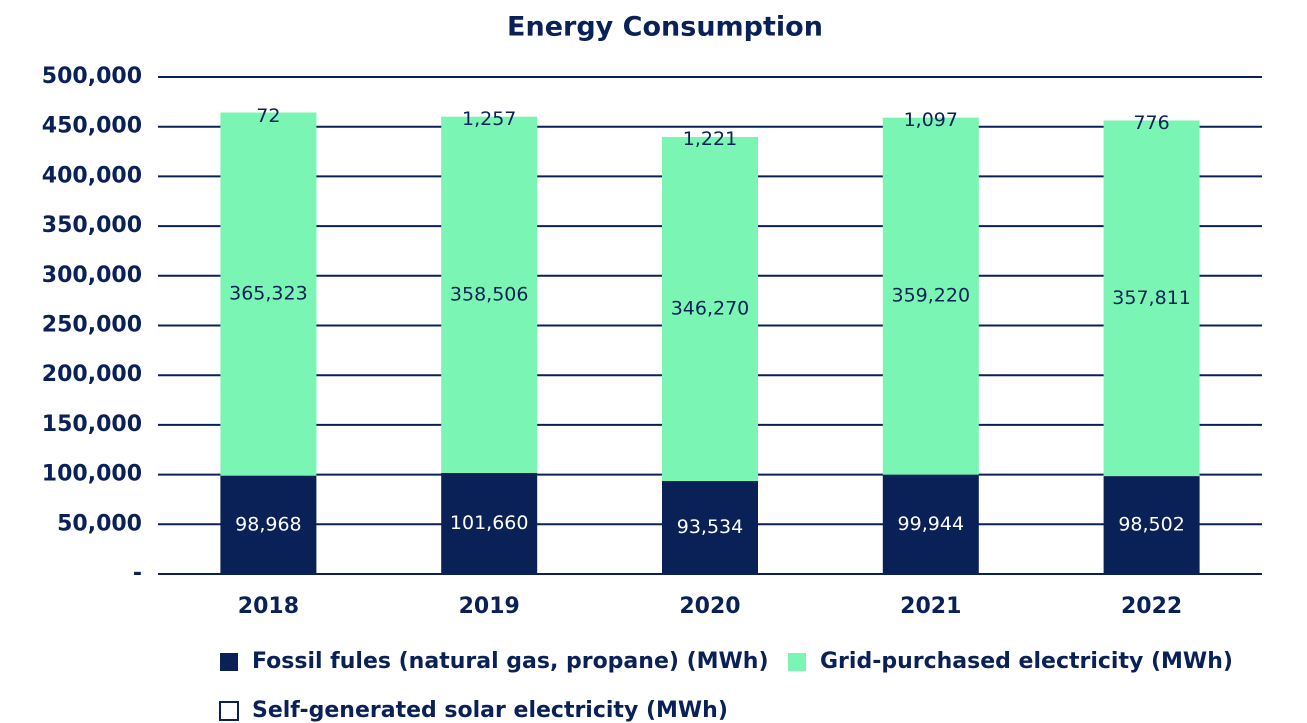  What do you see at coordinates (930, 606) in the screenshot?
I see `x-tick-label: 2021` at bounding box center [930, 606].